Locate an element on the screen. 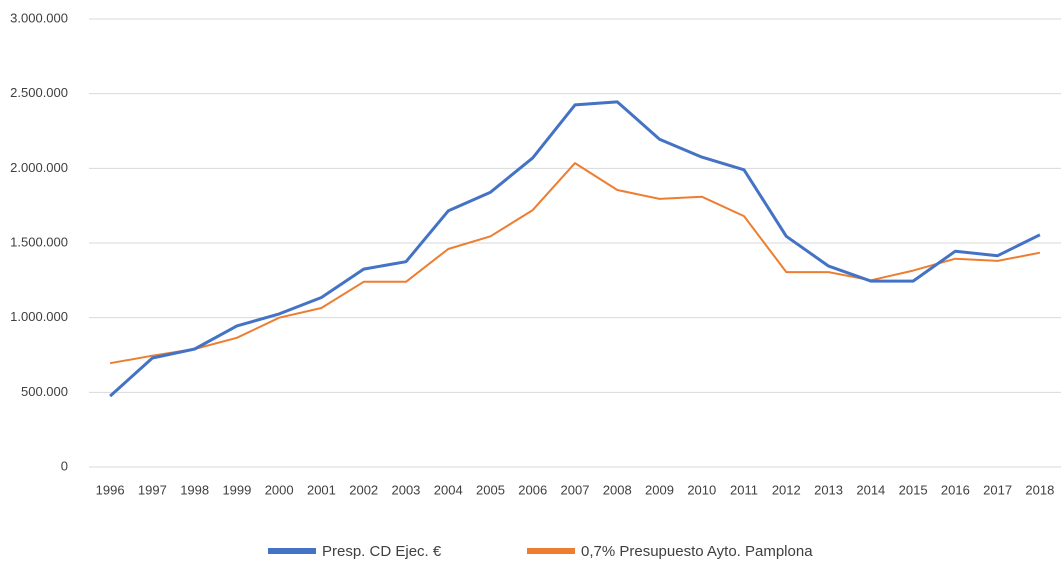 The image size is (1061, 571). x-tick-label: 2008 is located at coordinates (617, 489).